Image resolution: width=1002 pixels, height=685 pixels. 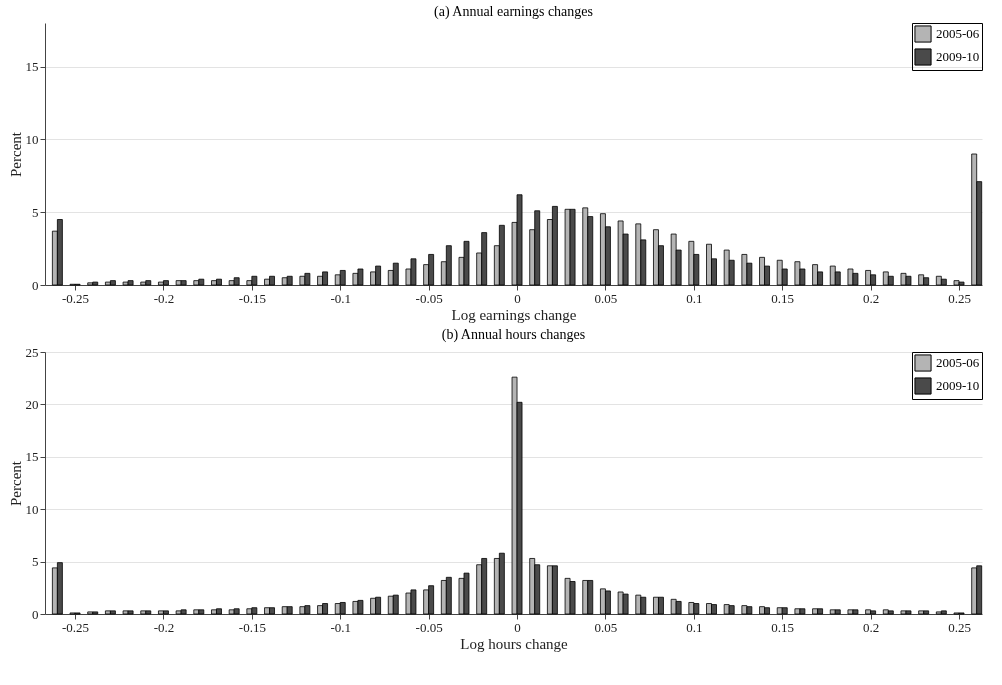 I want to click on chart-title: (b) Annual hours changes, so click(x=513, y=335).